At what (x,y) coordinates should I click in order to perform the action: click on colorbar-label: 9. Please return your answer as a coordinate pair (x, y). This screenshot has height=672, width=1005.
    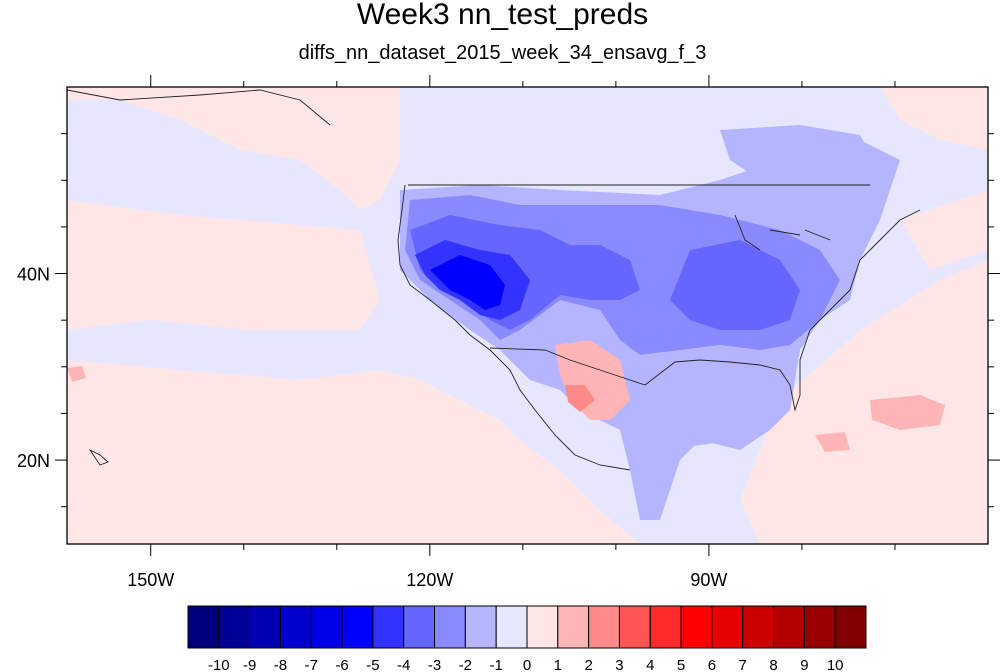
    Looking at the image, I should click on (804, 664).